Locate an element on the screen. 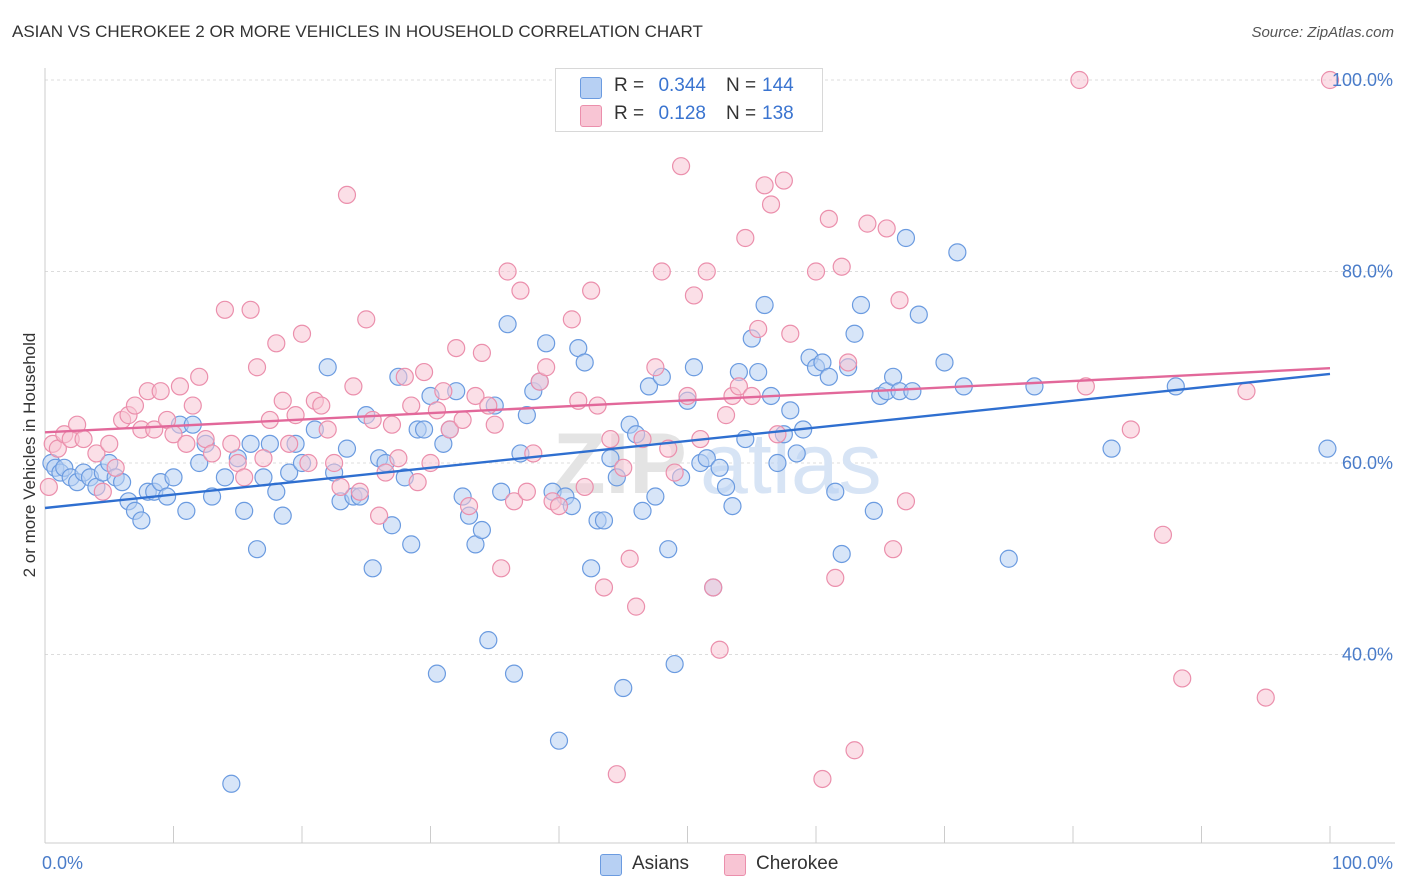 Image resolution: width=1406 pixels, height=892 pixels. trend-lines is located at coordinates (687, 438).